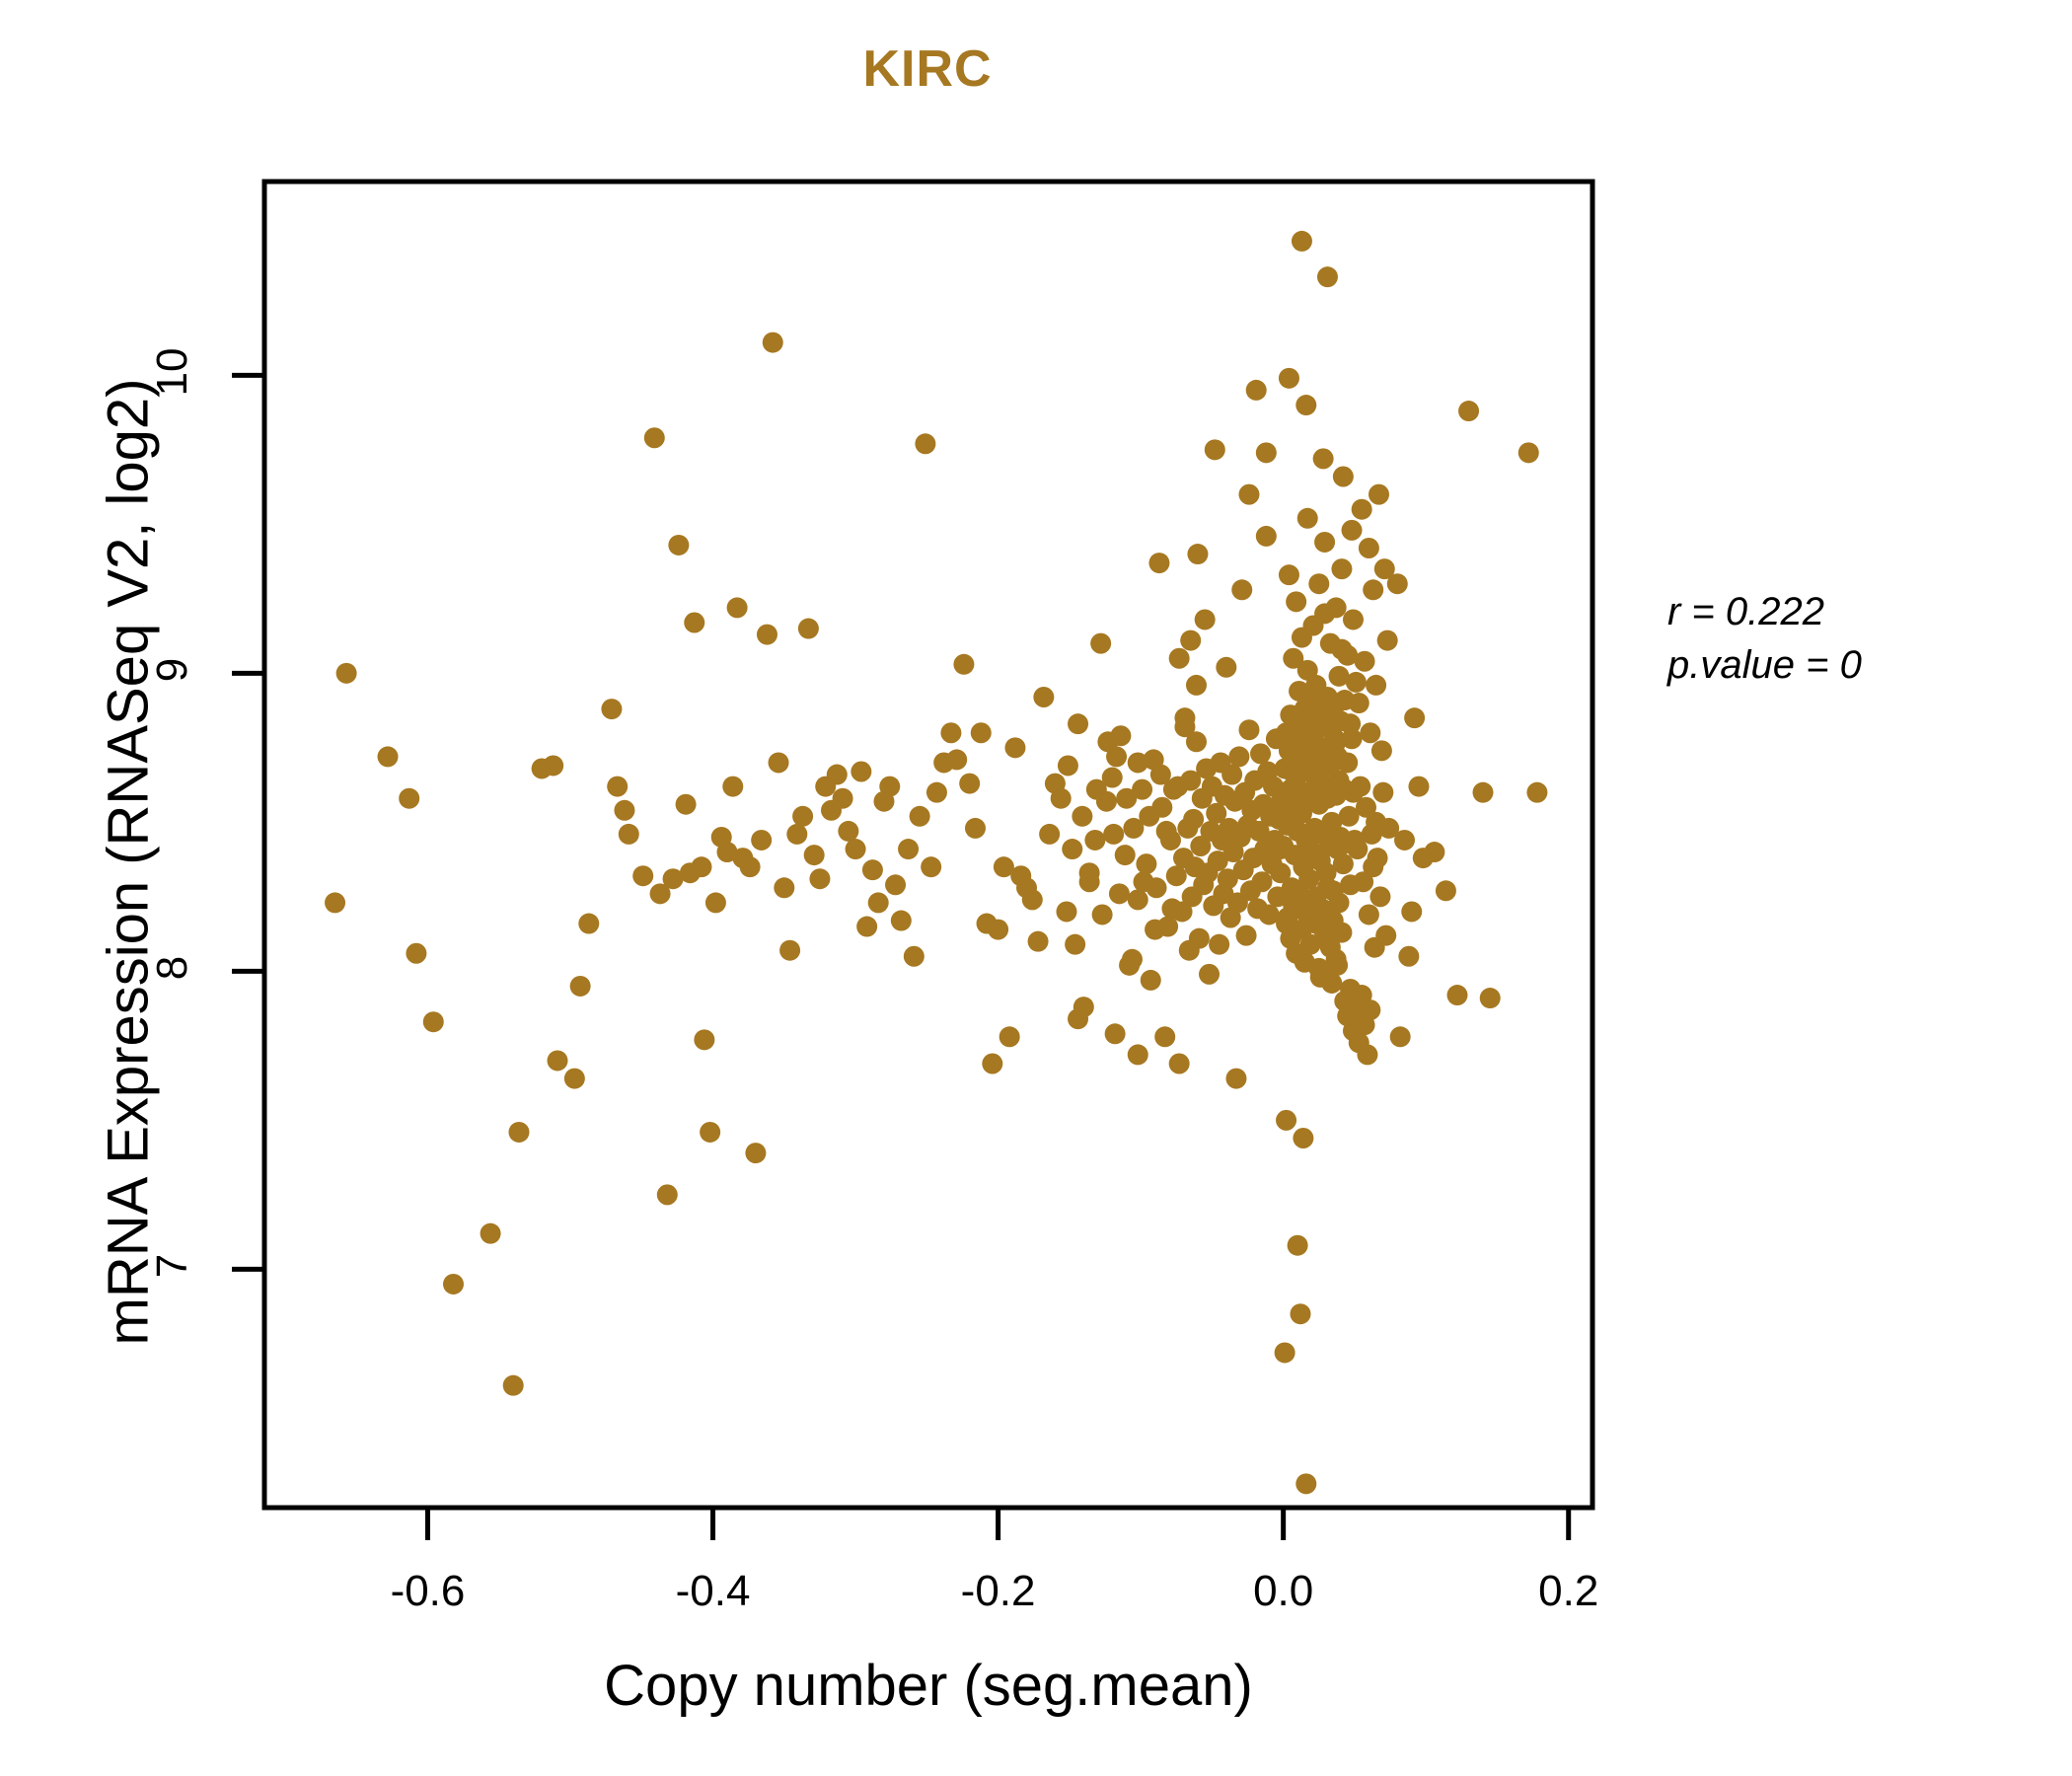 The height and width of the screenshot is (1776, 2072). I want to click on y-axis-ticks, so click(248, 822).